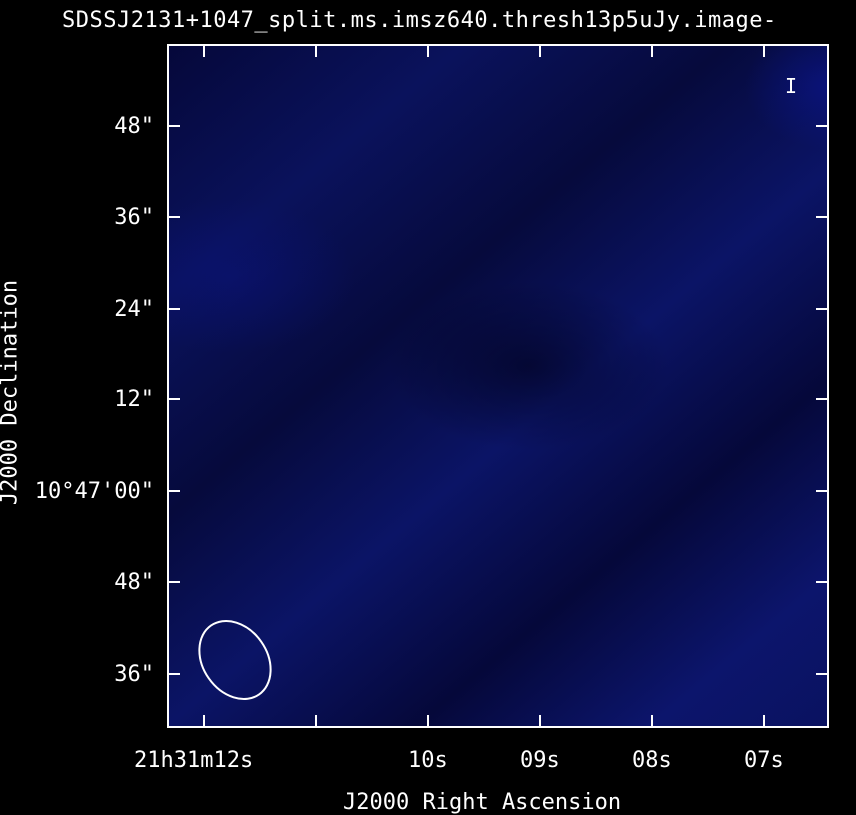 This screenshot has height=815, width=856. What do you see at coordinates (134, 399) in the screenshot?
I see `y-tick-label: 12"` at bounding box center [134, 399].